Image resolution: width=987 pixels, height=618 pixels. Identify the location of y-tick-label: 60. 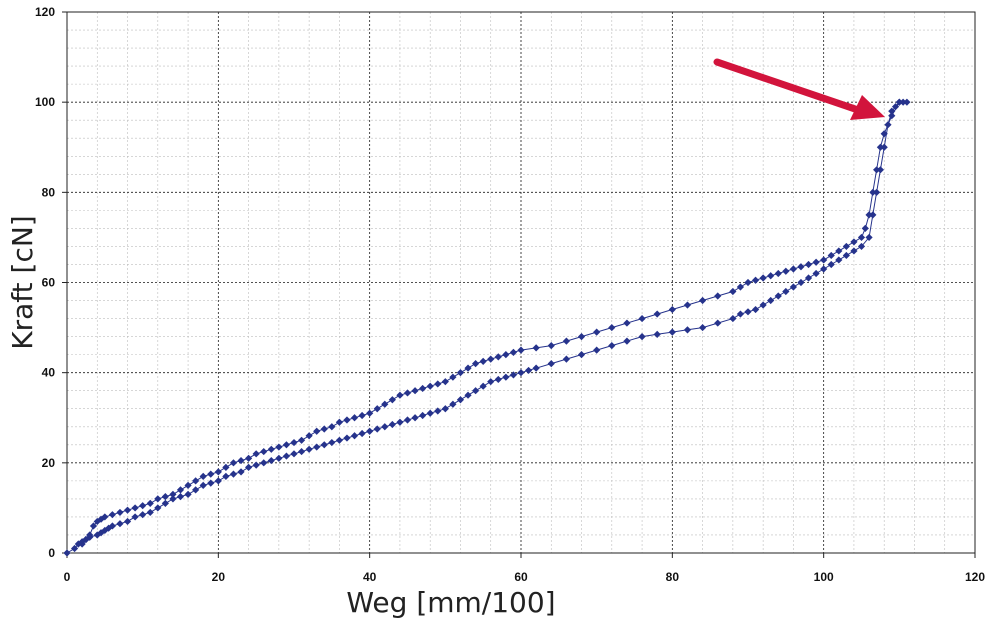
(49, 283).